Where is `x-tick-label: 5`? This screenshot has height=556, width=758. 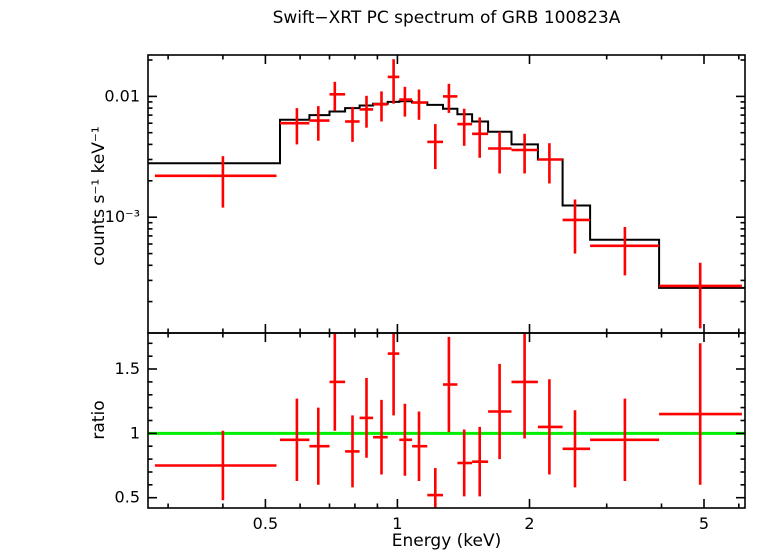 x-tick-label: 5 is located at coordinates (704, 523).